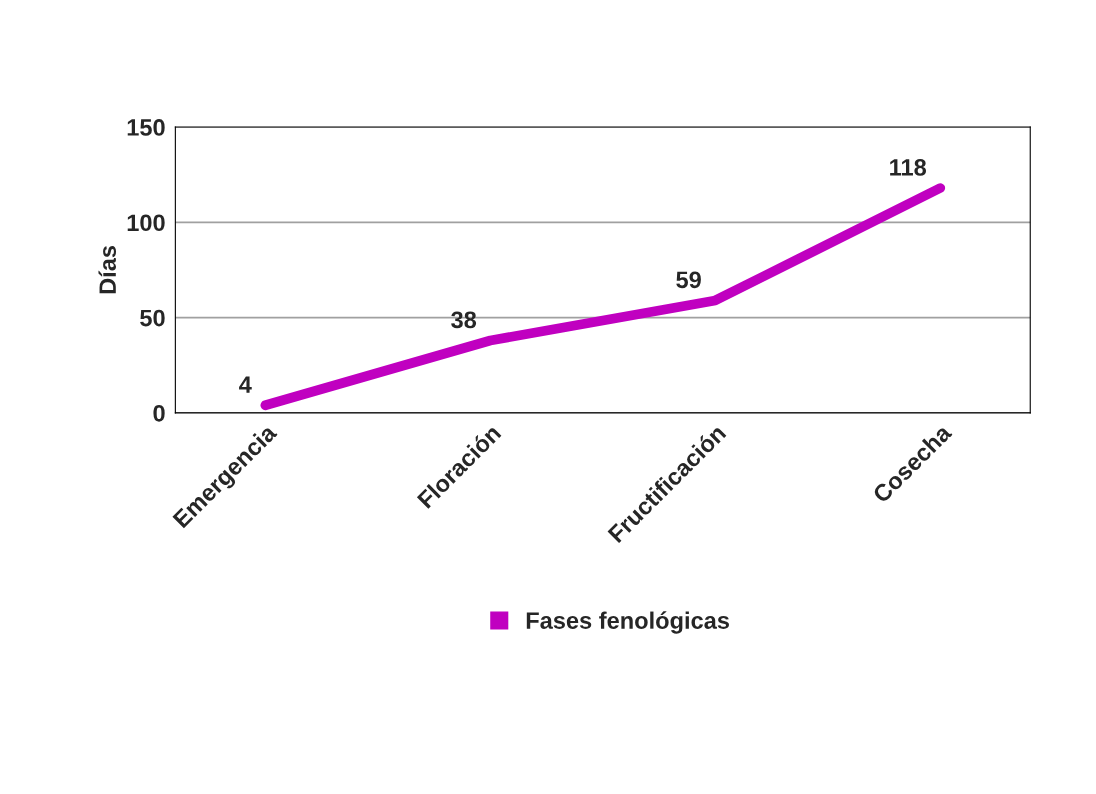 The height and width of the screenshot is (794, 1096). What do you see at coordinates (464, 320) in the screenshot?
I see `data-label: 38` at bounding box center [464, 320].